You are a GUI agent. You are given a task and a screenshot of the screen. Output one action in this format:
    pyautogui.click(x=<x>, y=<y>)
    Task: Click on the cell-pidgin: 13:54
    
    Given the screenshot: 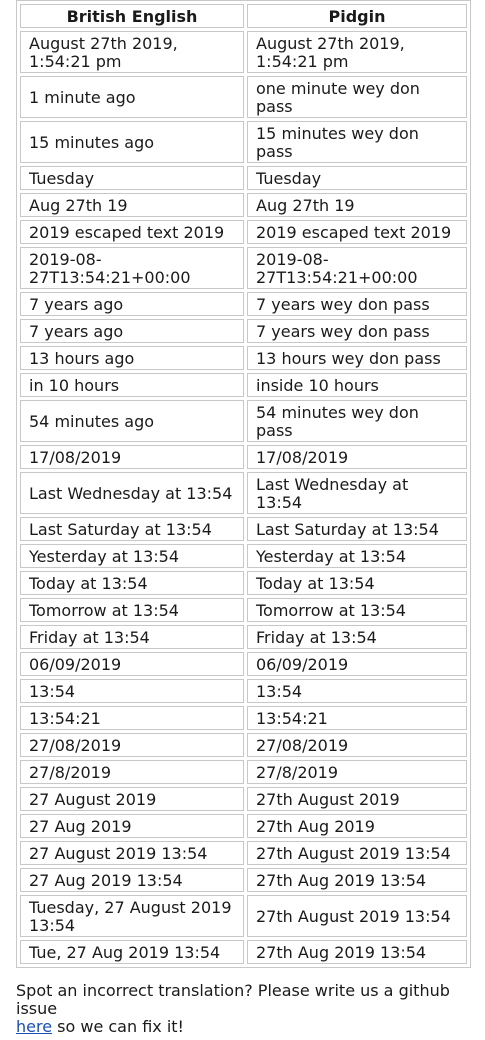 What is the action you would take?
    pyautogui.click(x=357, y=691)
    